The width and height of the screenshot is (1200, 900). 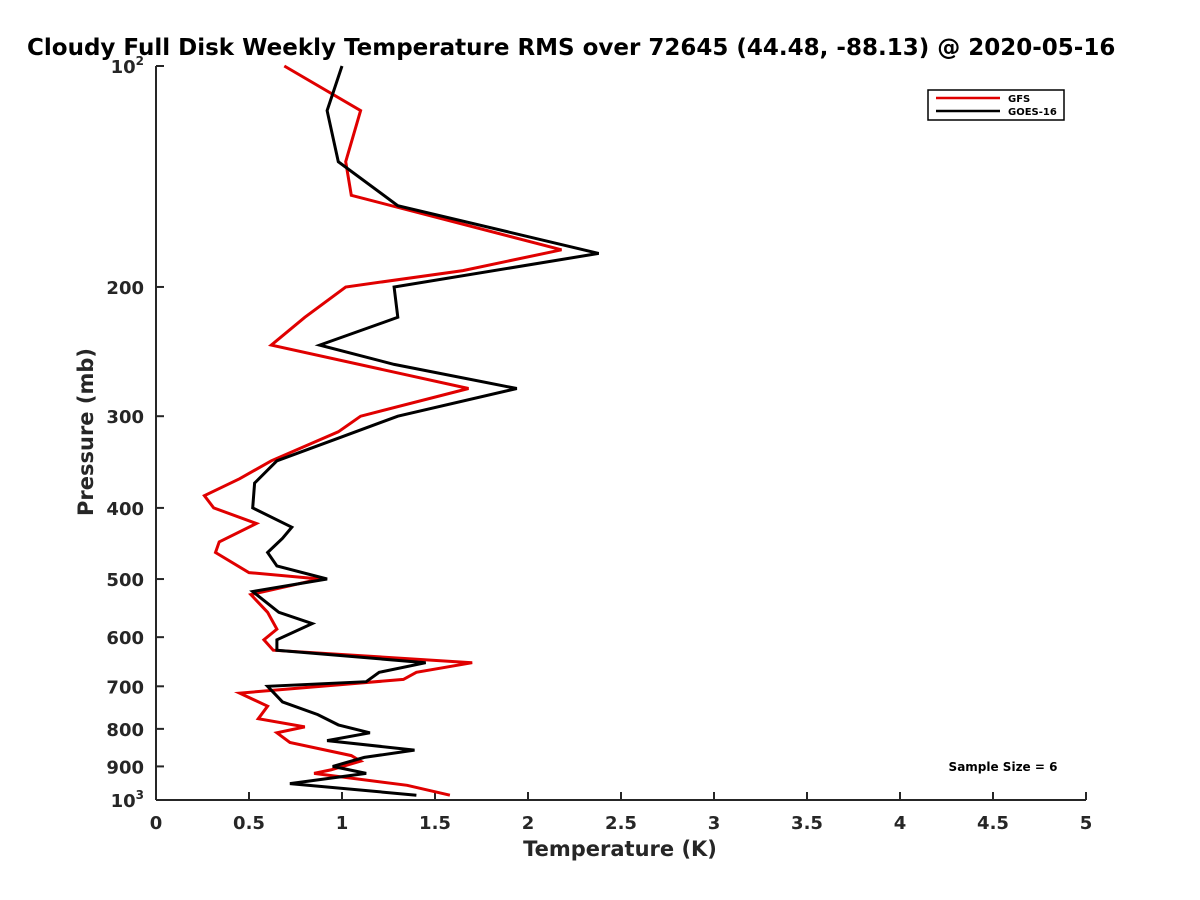 I want to click on legend-label-gfs: GFS, so click(x=1019, y=99).